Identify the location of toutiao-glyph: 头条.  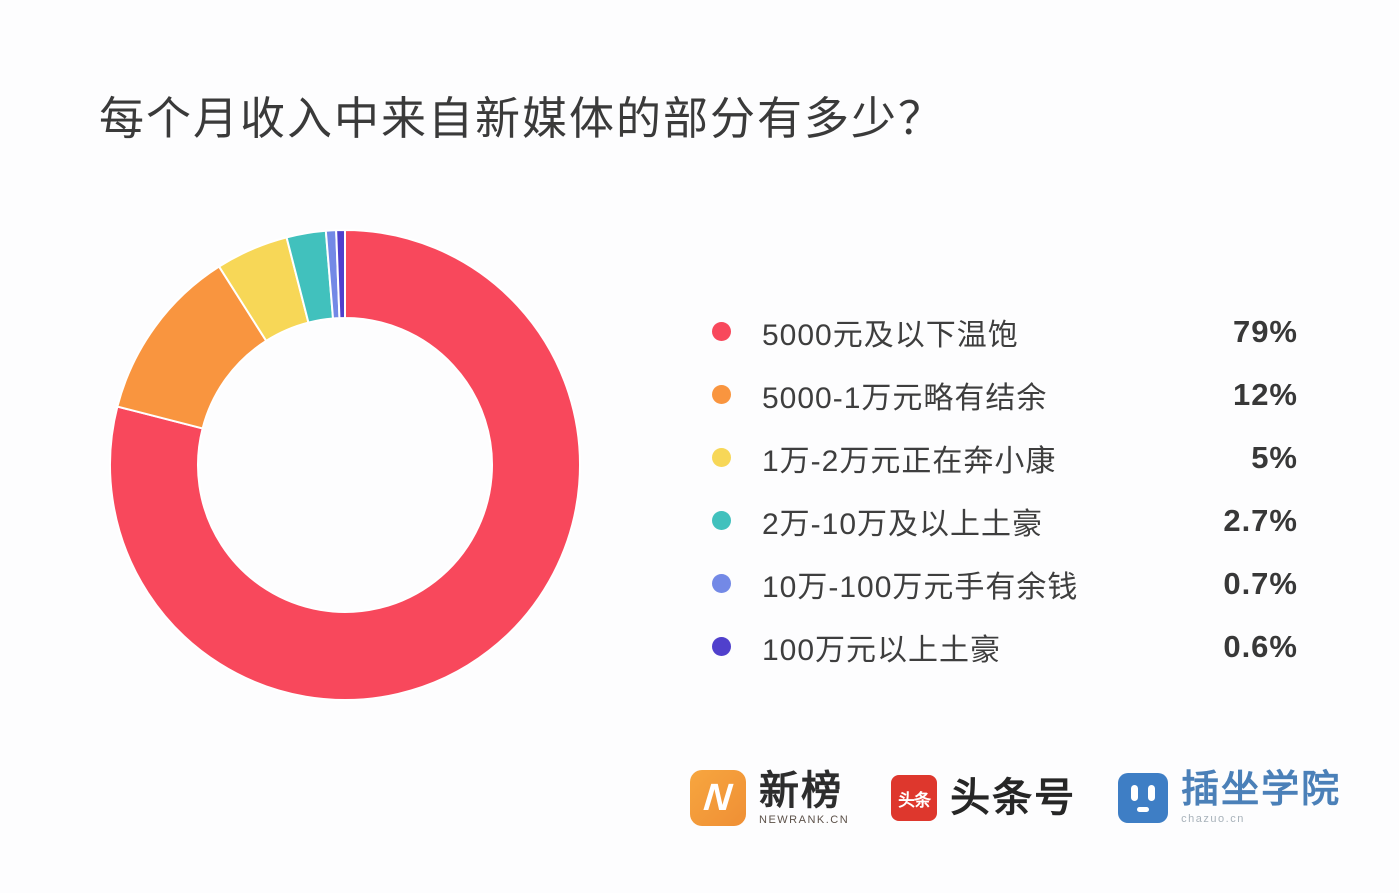
(914, 800).